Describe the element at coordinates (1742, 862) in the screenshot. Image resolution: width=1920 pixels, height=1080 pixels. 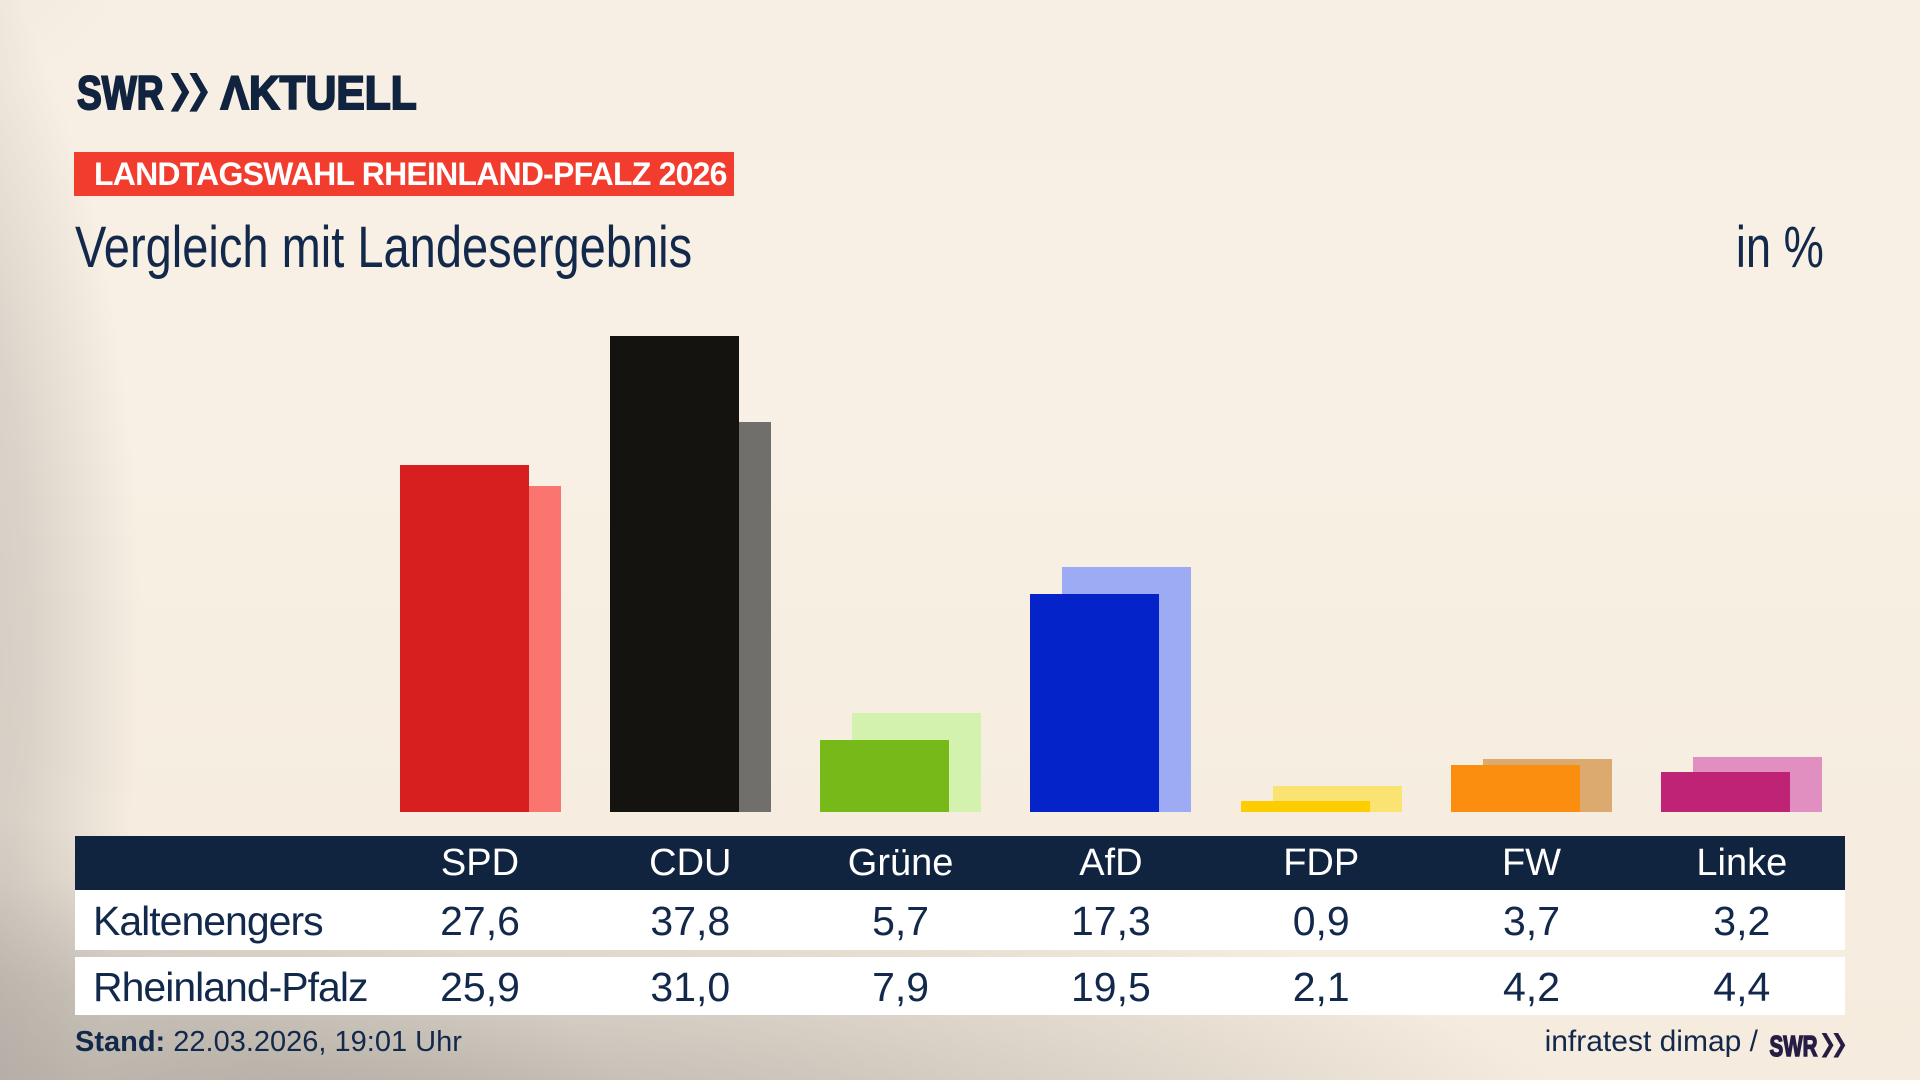
I see `column-header-linke: Linke` at that location.